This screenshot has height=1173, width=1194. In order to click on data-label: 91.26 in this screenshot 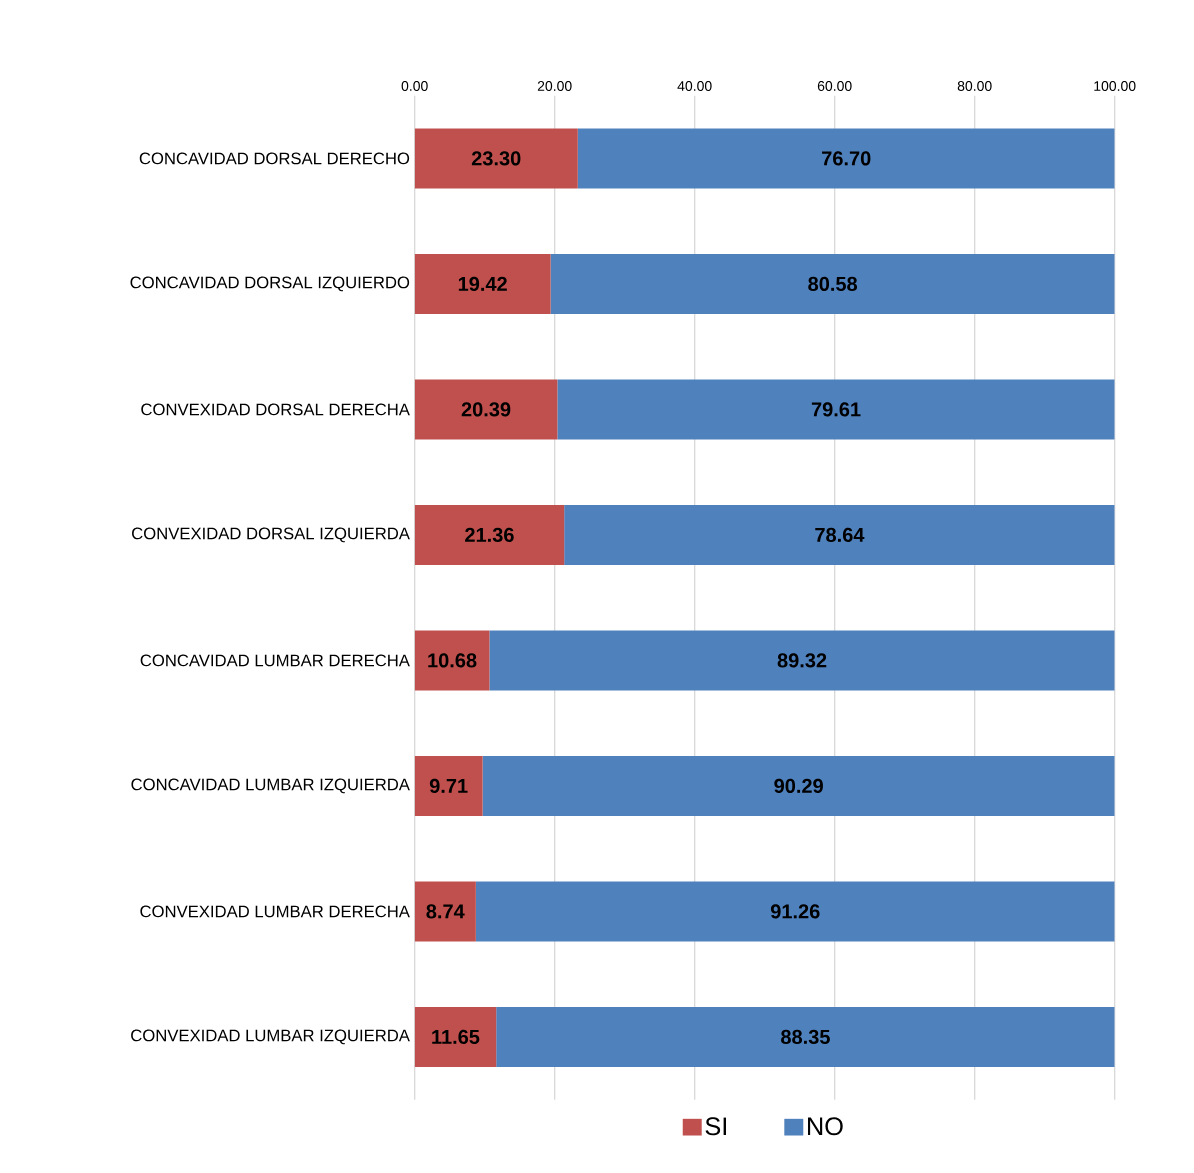, I will do `click(795, 911)`.